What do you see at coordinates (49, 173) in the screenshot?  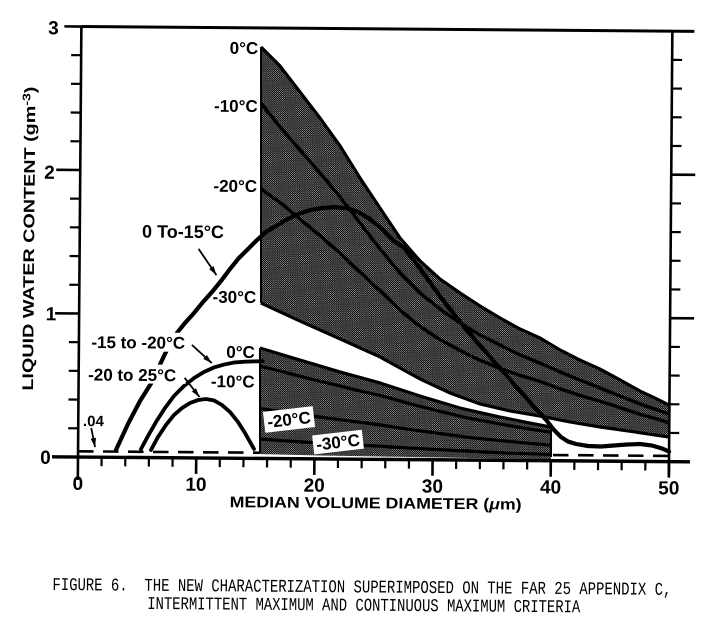 I see `svg-text: 2` at bounding box center [49, 173].